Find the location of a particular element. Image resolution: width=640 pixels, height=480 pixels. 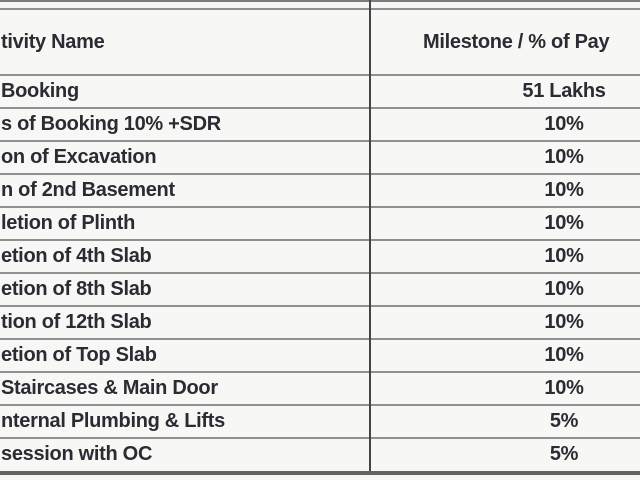

table-row: letion of Plinth 10% is located at coordinates (320, 224).